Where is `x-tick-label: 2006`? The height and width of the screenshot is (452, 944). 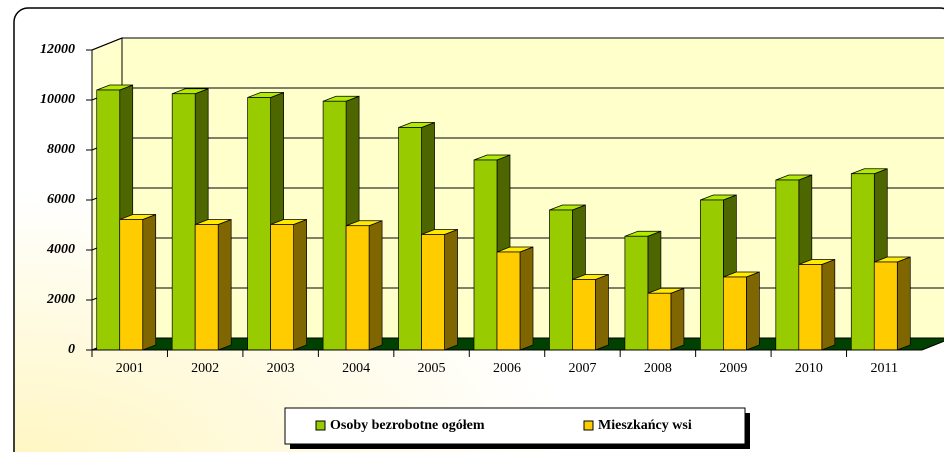 x-tick-label: 2006 is located at coordinates (507, 368).